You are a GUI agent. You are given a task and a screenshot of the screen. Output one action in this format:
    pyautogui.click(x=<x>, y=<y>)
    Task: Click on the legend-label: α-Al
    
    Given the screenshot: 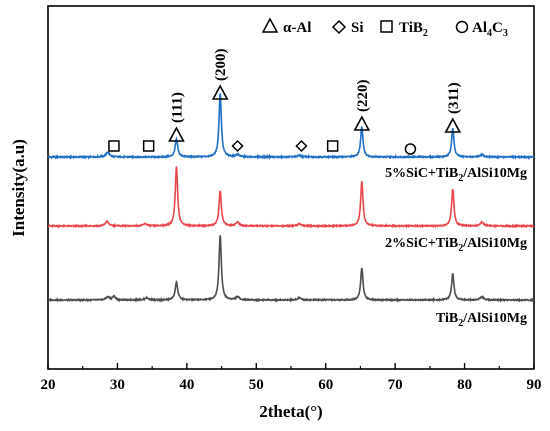 What is the action you would take?
    pyautogui.click(x=297, y=28)
    